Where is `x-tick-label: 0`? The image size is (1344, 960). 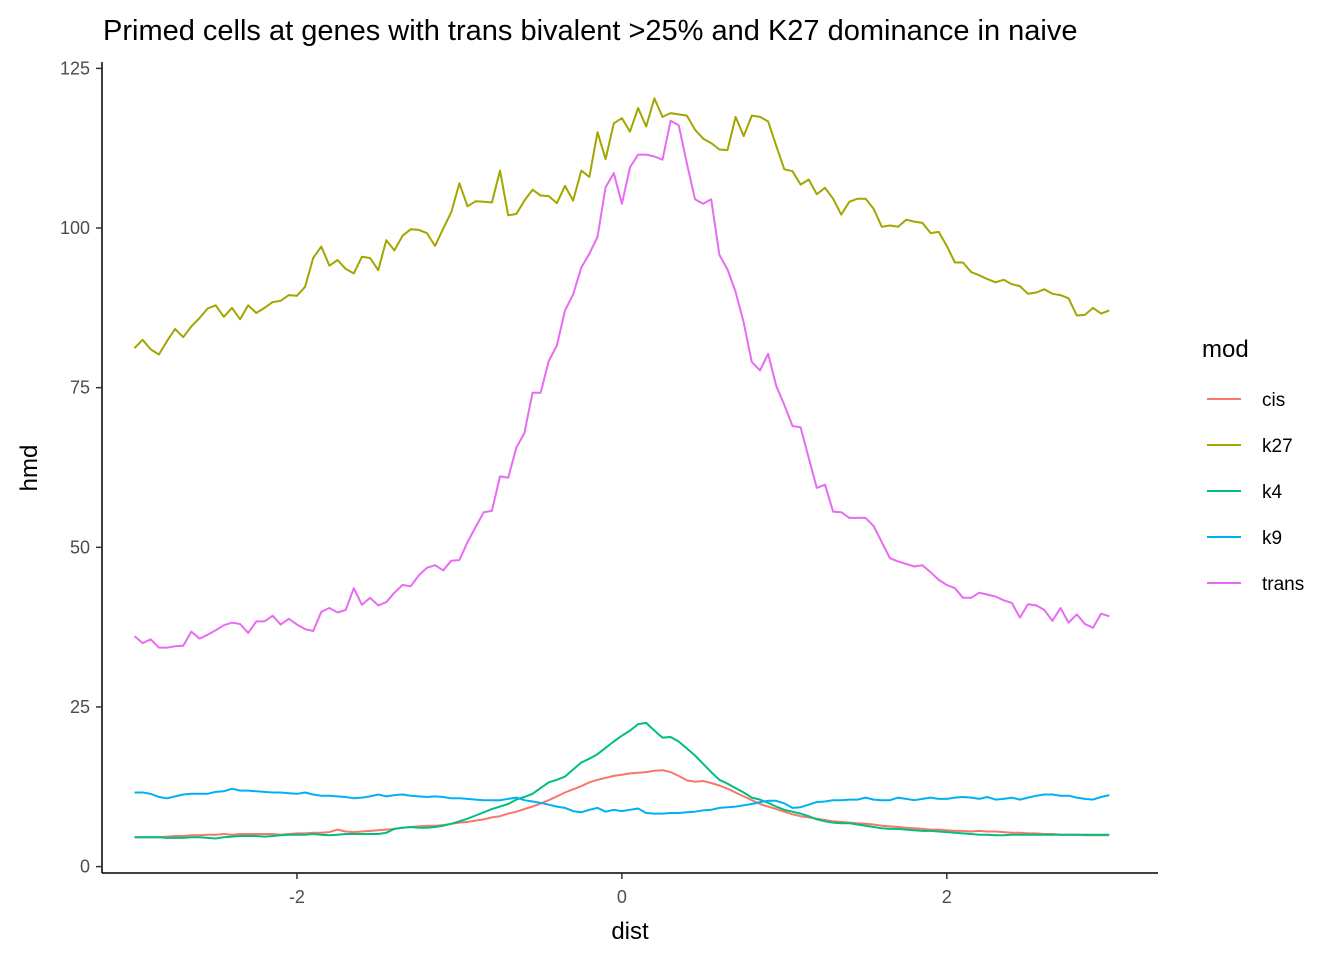
x-tick-label: 0 is located at coordinates (622, 897).